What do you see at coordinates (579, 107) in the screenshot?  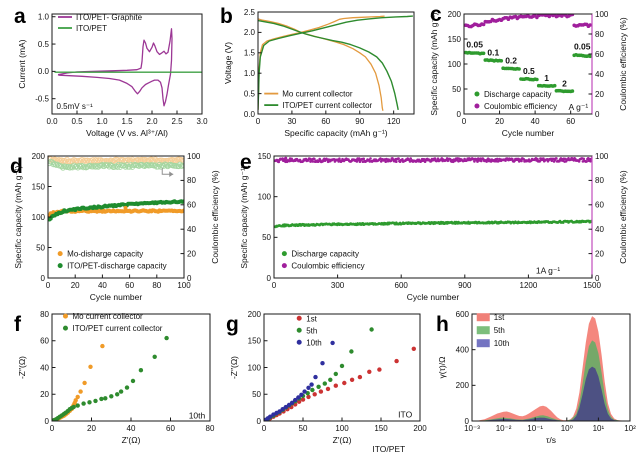 I see `svg-text: A g⁻¹` at bounding box center [579, 107].